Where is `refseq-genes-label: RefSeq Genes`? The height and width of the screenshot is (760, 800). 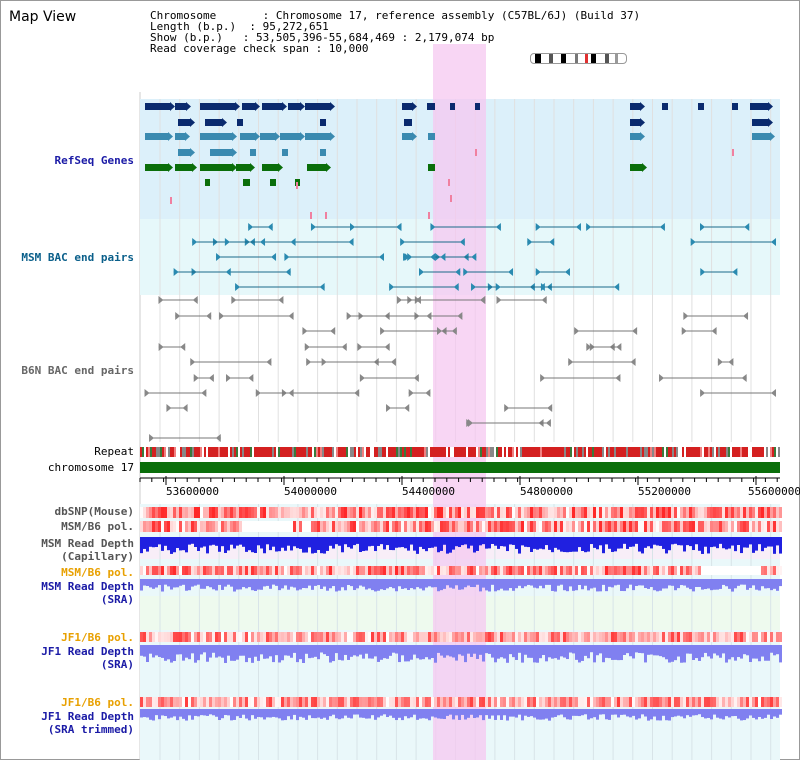
refseq-genes-label: RefSeq Genes is located at coordinates (94, 160).